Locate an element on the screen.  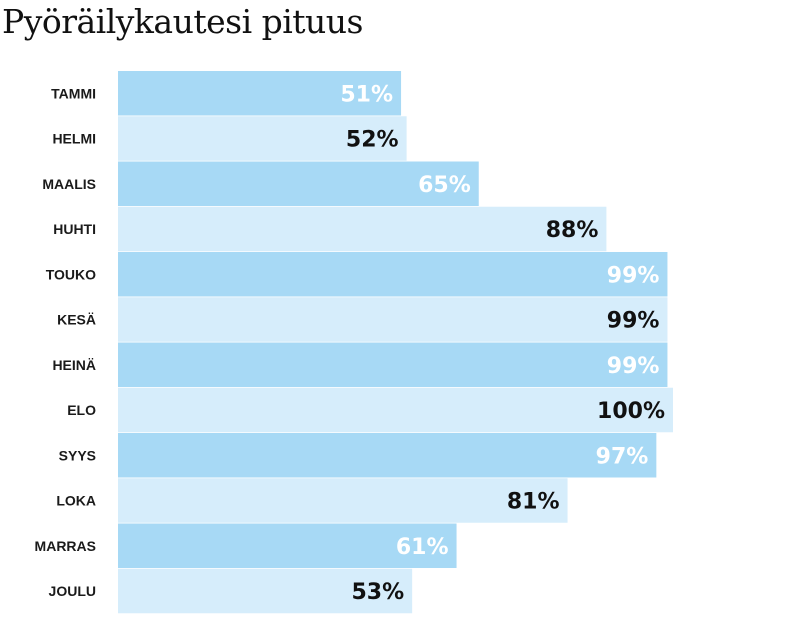
value-label: 52% is located at coordinates (372, 140).